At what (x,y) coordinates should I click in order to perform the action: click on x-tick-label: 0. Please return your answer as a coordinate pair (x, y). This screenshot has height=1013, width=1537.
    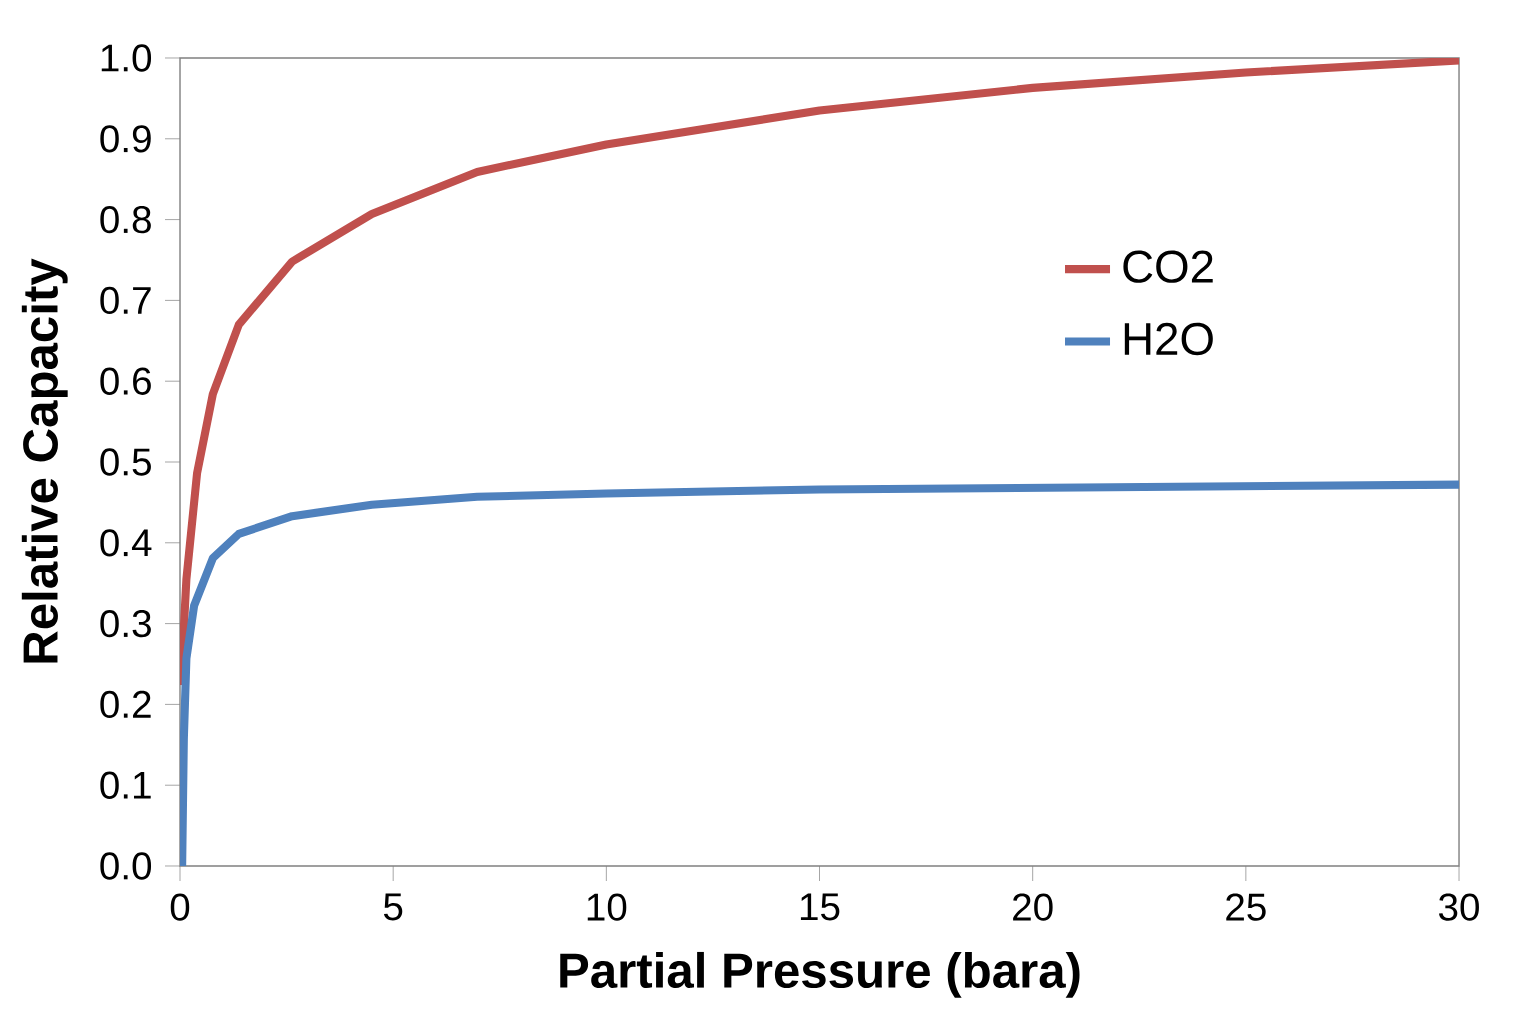
    Looking at the image, I should click on (180, 907).